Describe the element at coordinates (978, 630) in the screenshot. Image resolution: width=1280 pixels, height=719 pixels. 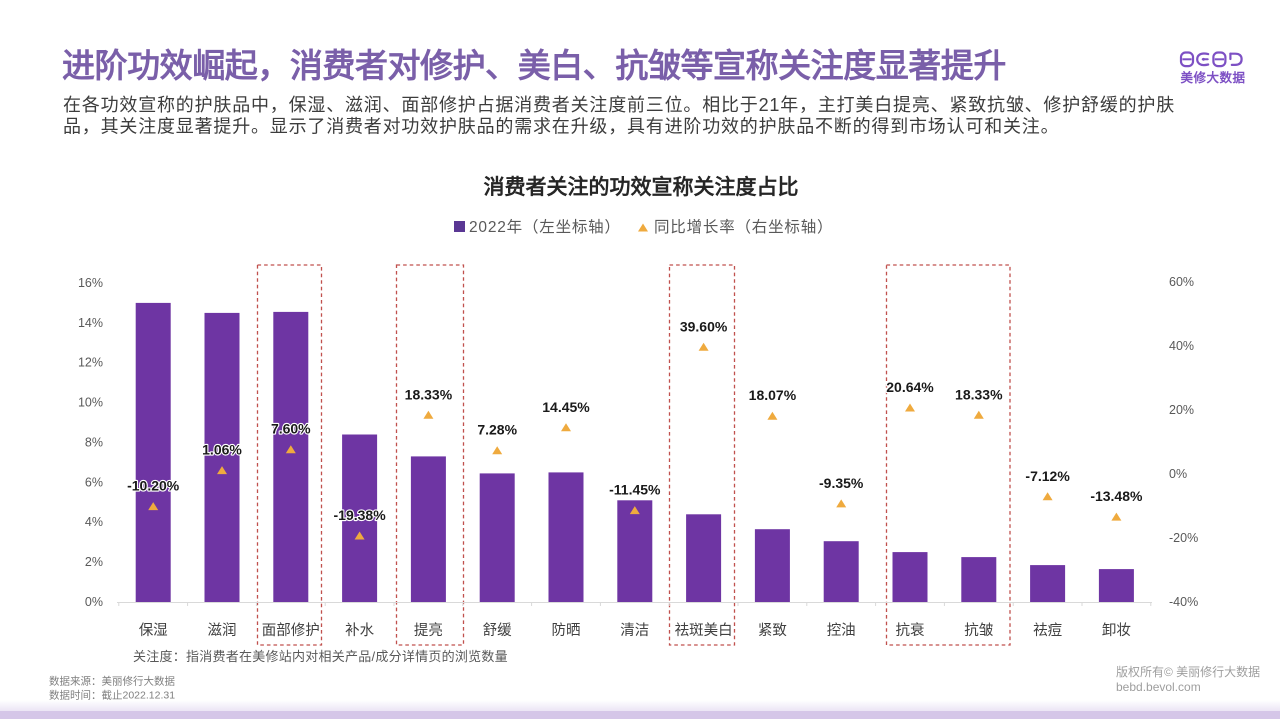
I see `svg-text: 抗皱` at that location.